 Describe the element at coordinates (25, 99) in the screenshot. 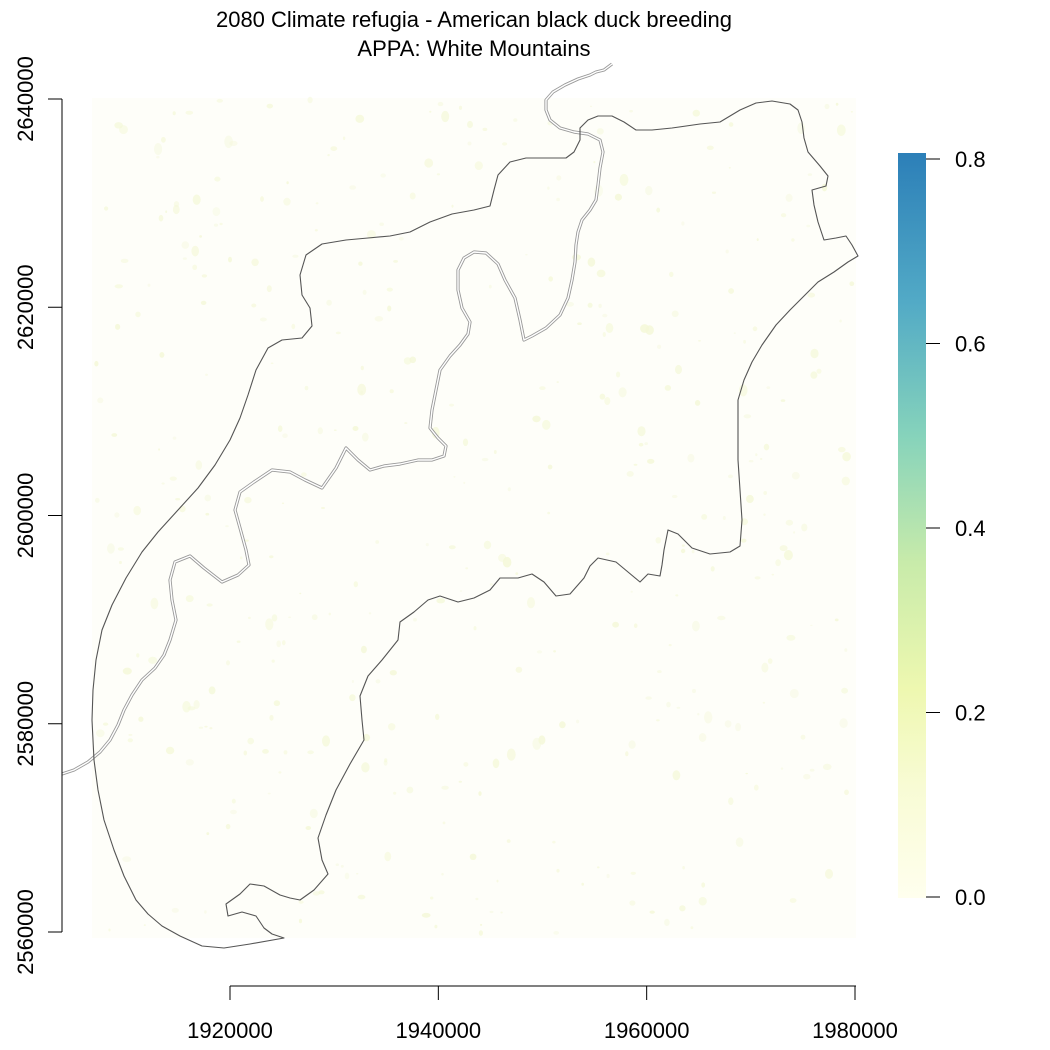

I see `y-tick-label: 2640000` at that location.